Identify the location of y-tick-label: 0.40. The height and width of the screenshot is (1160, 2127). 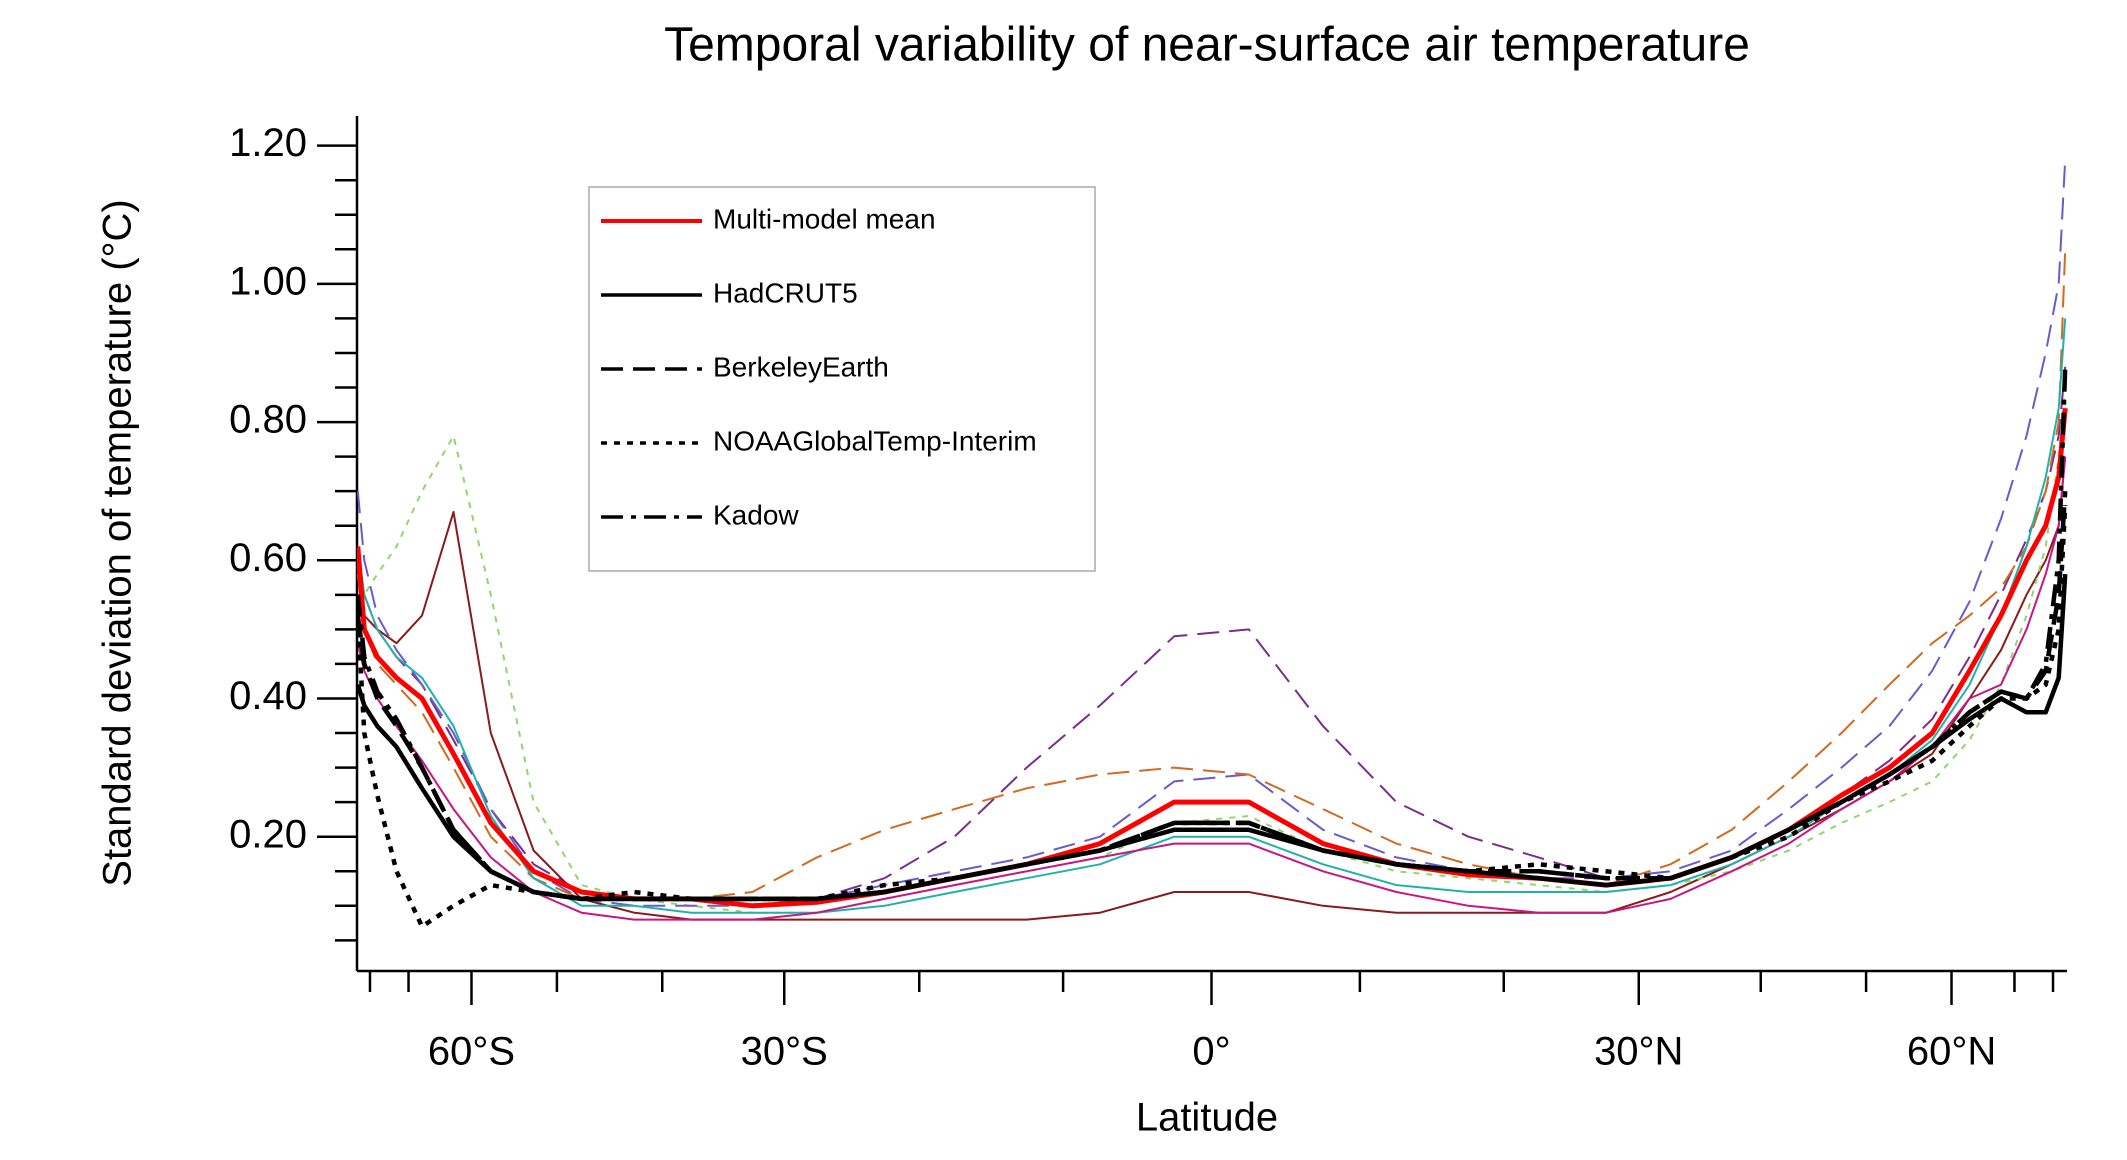
(268, 696).